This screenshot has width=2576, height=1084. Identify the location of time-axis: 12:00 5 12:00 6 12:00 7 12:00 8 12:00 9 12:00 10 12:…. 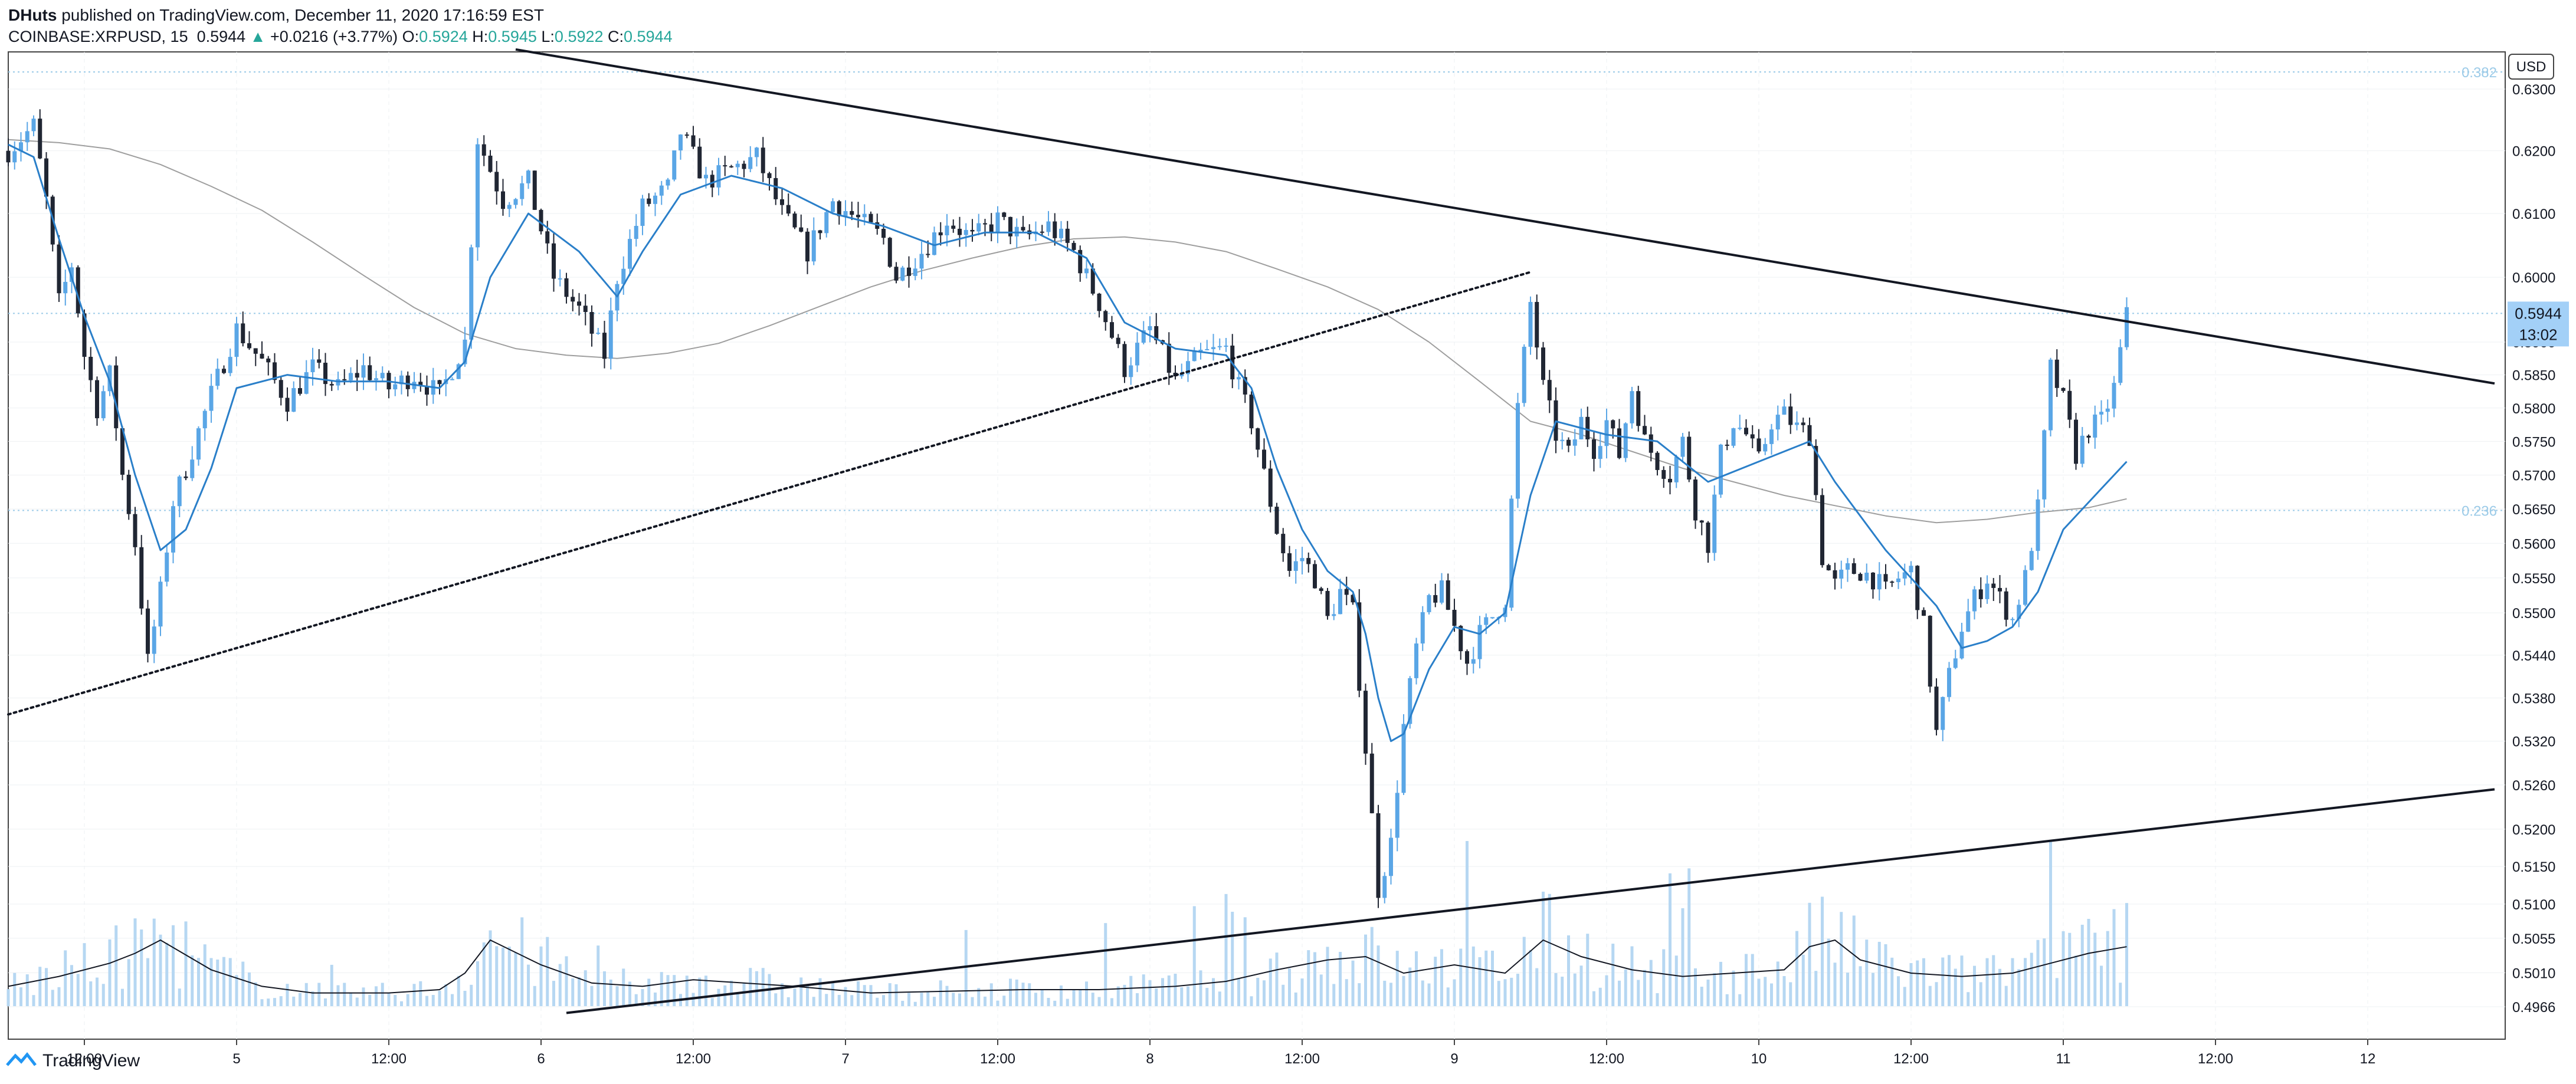
(1221, 1053).